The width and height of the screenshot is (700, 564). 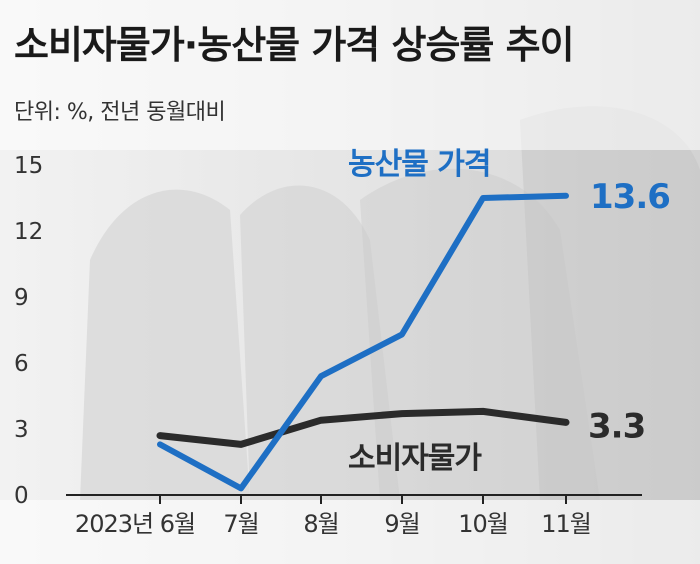 What do you see at coordinates (28, 232) in the screenshot?
I see `y-tick-label: 12` at bounding box center [28, 232].